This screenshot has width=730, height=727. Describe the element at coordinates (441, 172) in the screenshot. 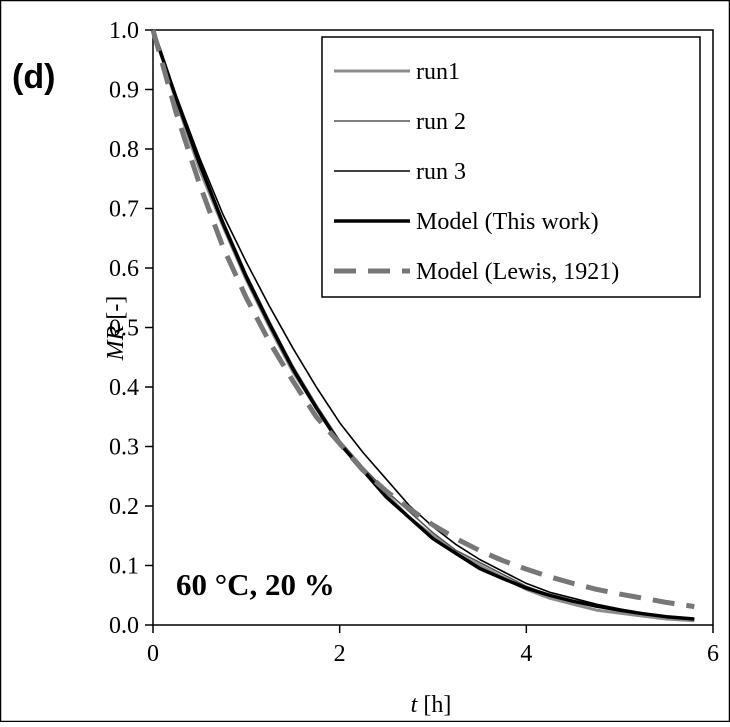

I see `legend-label: run 3` at that location.